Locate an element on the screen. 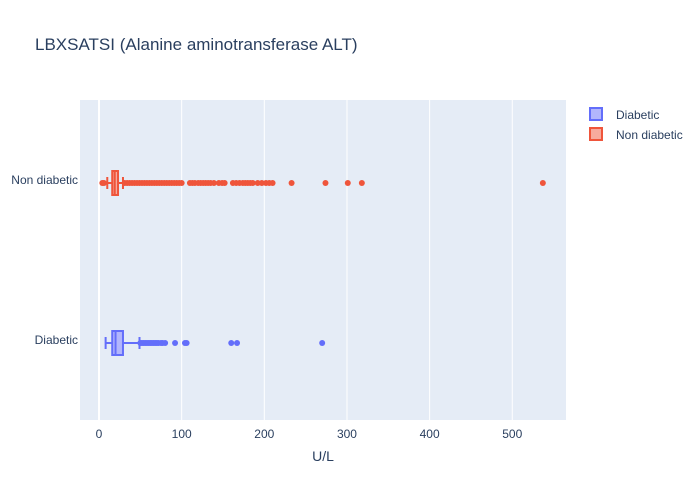  y-category-label-diabetic: Diabetic is located at coordinates (56, 340).